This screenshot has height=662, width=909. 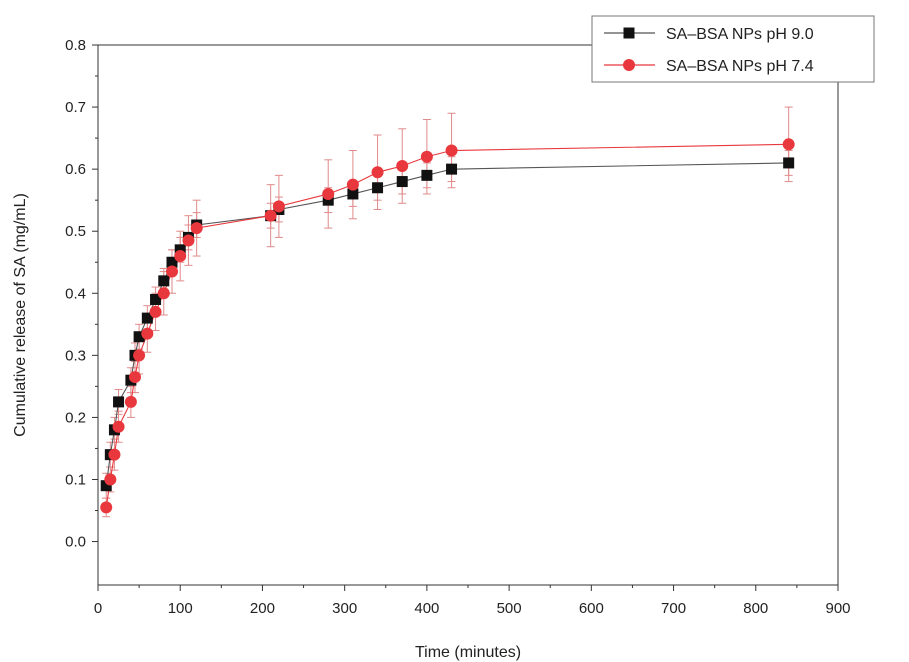 What do you see at coordinates (509, 608) in the screenshot?
I see `x-tick-label-5: 500` at bounding box center [509, 608].